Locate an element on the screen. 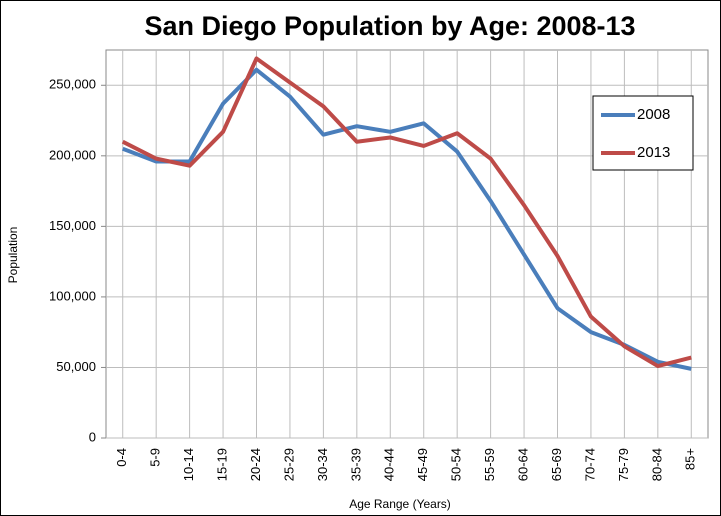  x-tick-label: 45-49 is located at coordinates (422, 464).